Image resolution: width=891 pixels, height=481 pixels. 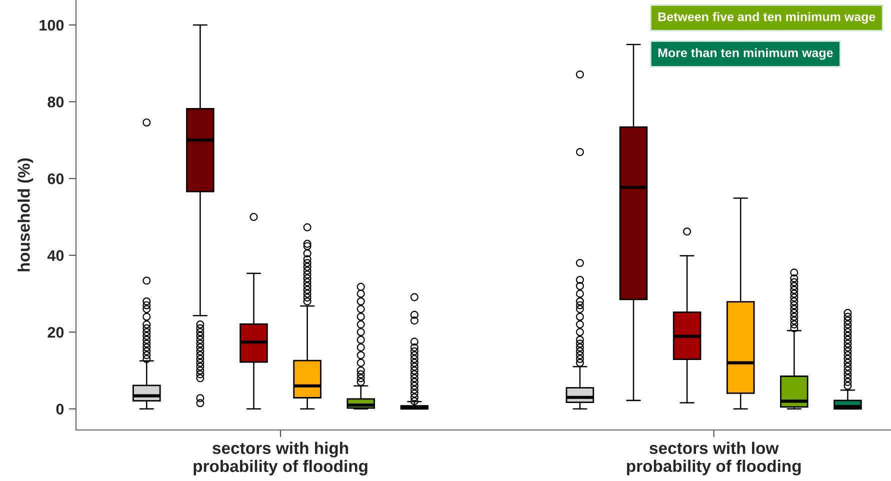 I want to click on text: Between five and ten minimum wage, so click(x=767, y=18).